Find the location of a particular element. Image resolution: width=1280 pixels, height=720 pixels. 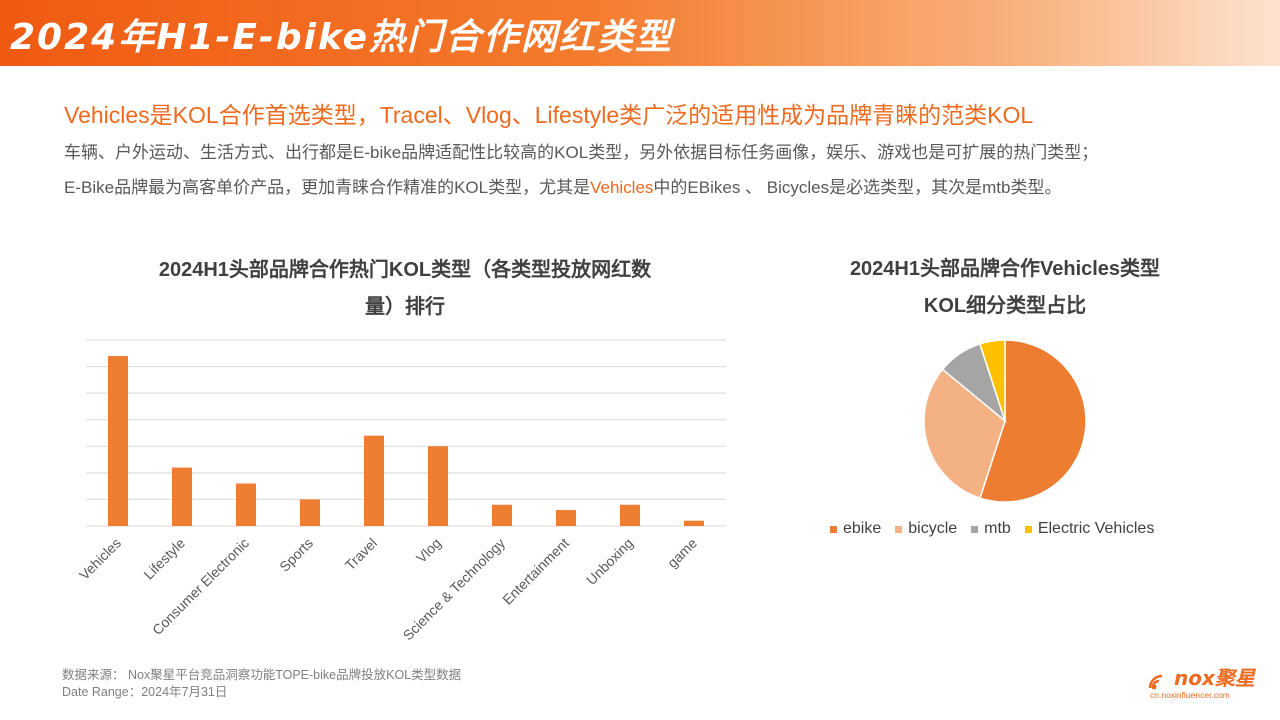

legend-label-electric-vehicles: Electric Vehicles is located at coordinates (1096, 528).